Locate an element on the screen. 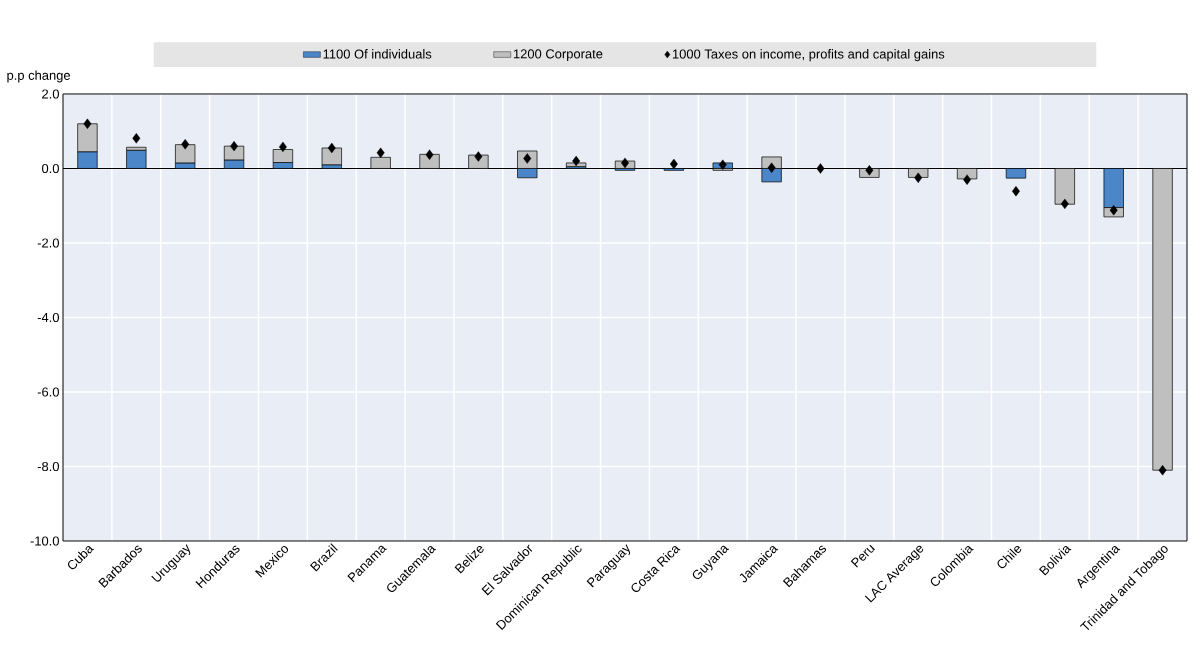  y-tick-label: -10.0 is located at coordinates (44, 541).